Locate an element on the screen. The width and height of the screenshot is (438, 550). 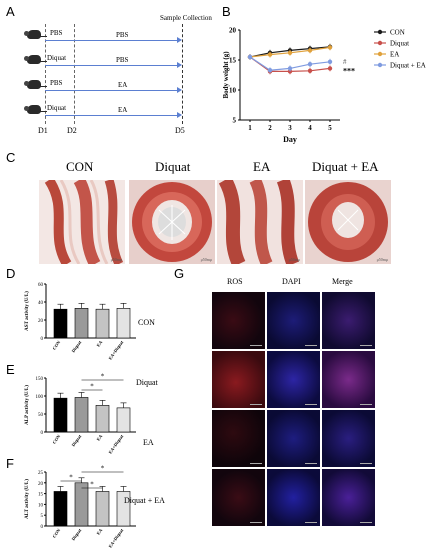
row1-pre-label: PBS is located at coordinates (56, 33).